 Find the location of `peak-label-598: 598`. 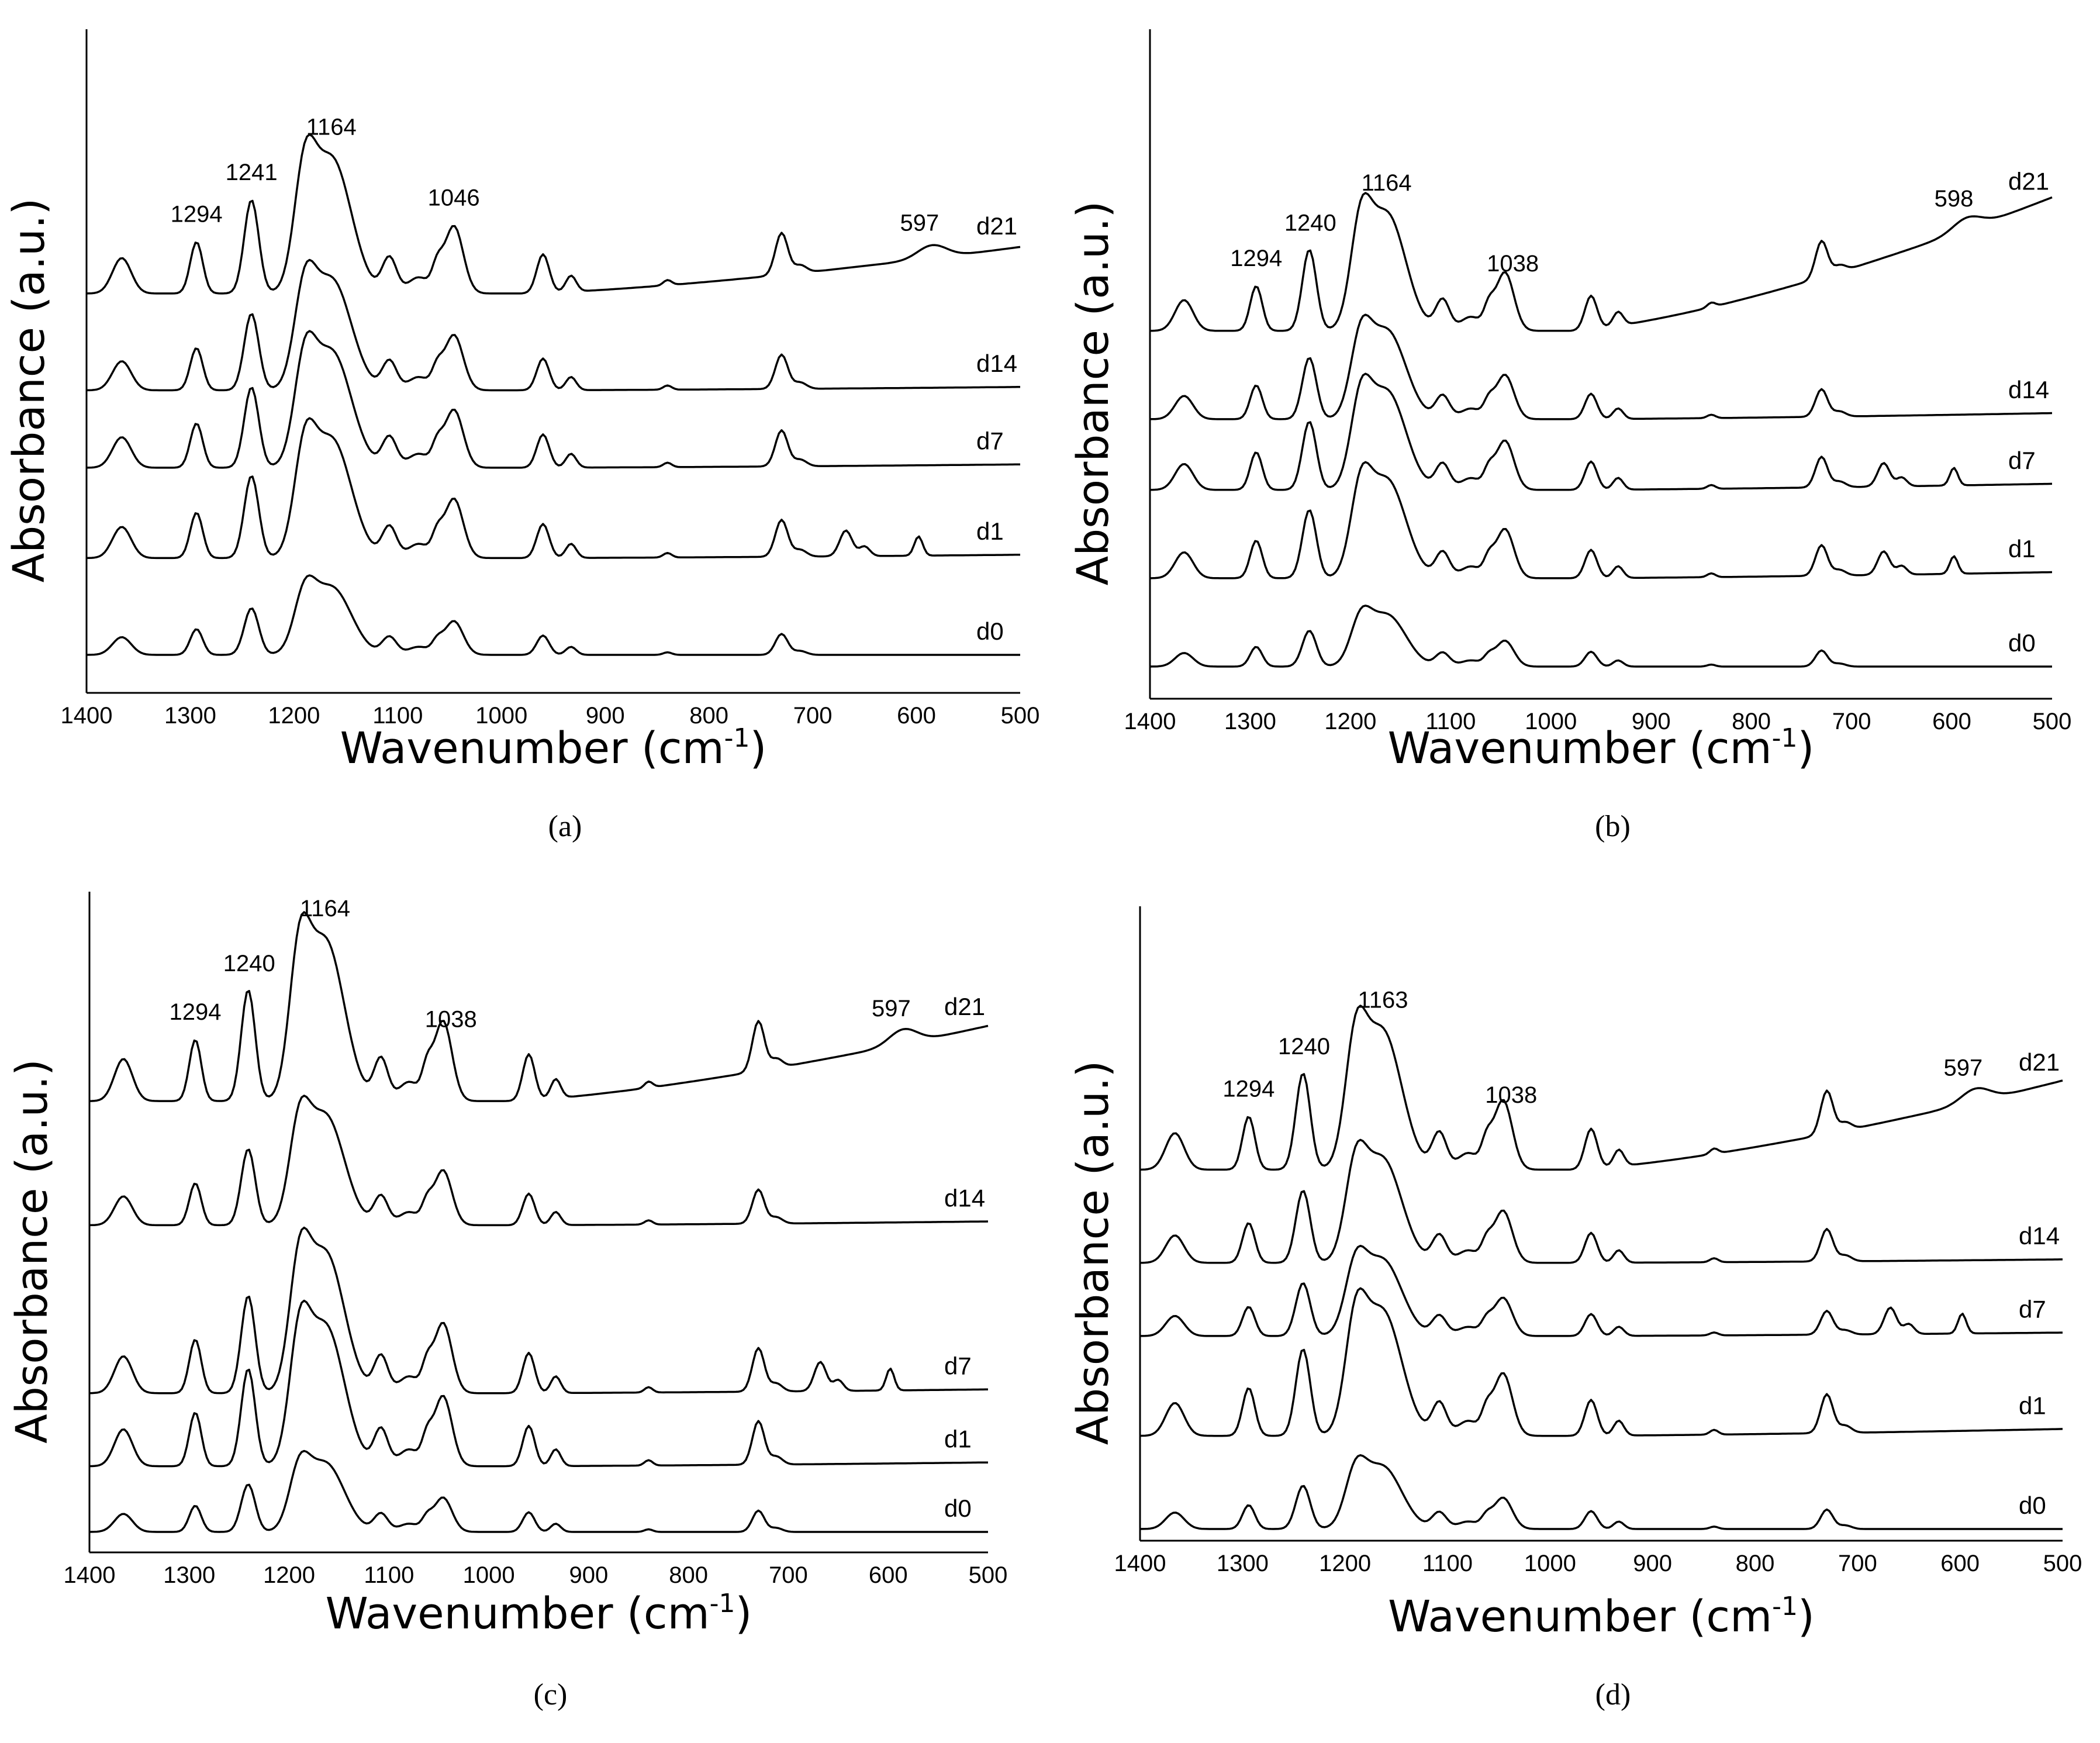

peak-label-598: 598 is located at coordinates (1955, 199).